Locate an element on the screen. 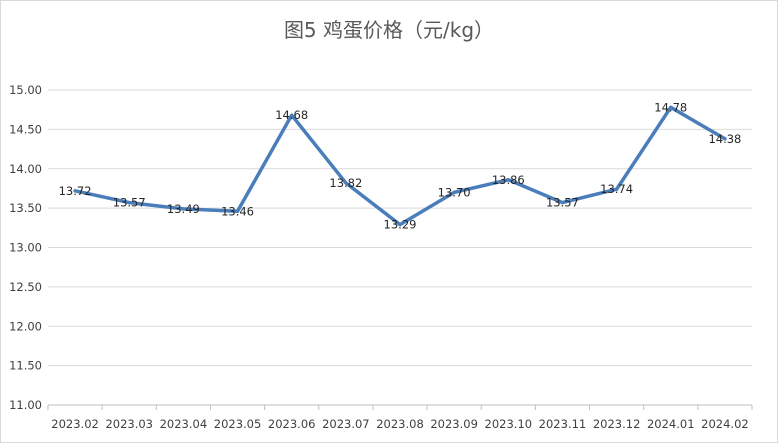 This screenshot has height=443, width=778. y-tick-label: 15.00 is located at coordinates (25, 90).